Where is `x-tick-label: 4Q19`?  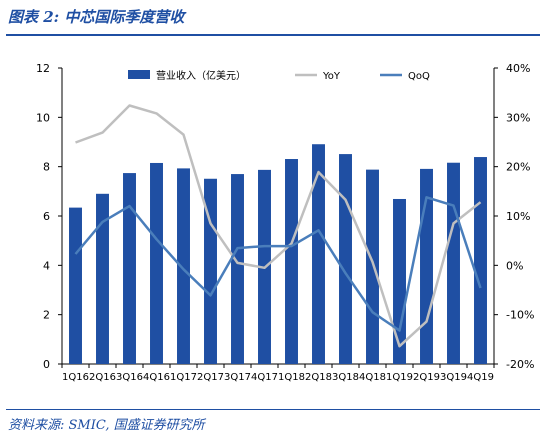 x-tick-label: 4Q19 is located at coordinates (480, 377).